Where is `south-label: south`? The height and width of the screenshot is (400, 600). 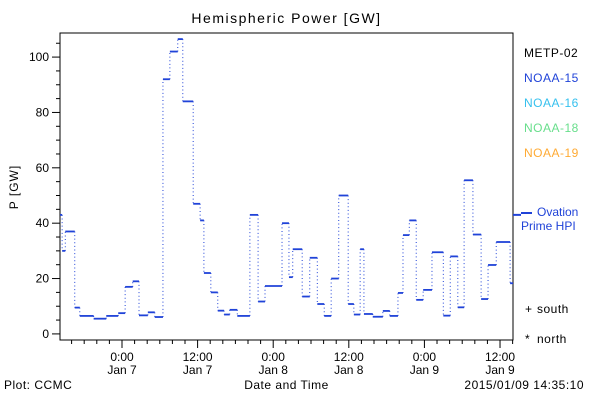
south-label: south is located at coordinates (553, 309).